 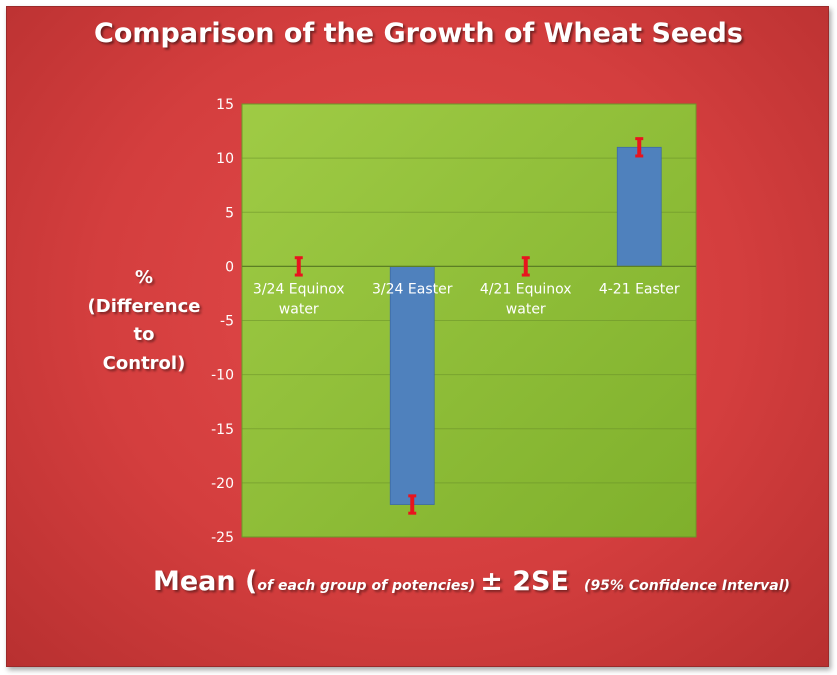 What do you see at coordinates (418, 33) in the screenshot?
I see `chart-title: Comparison of the Growth of Wheat Seeds` at bounding box center [418, 33].